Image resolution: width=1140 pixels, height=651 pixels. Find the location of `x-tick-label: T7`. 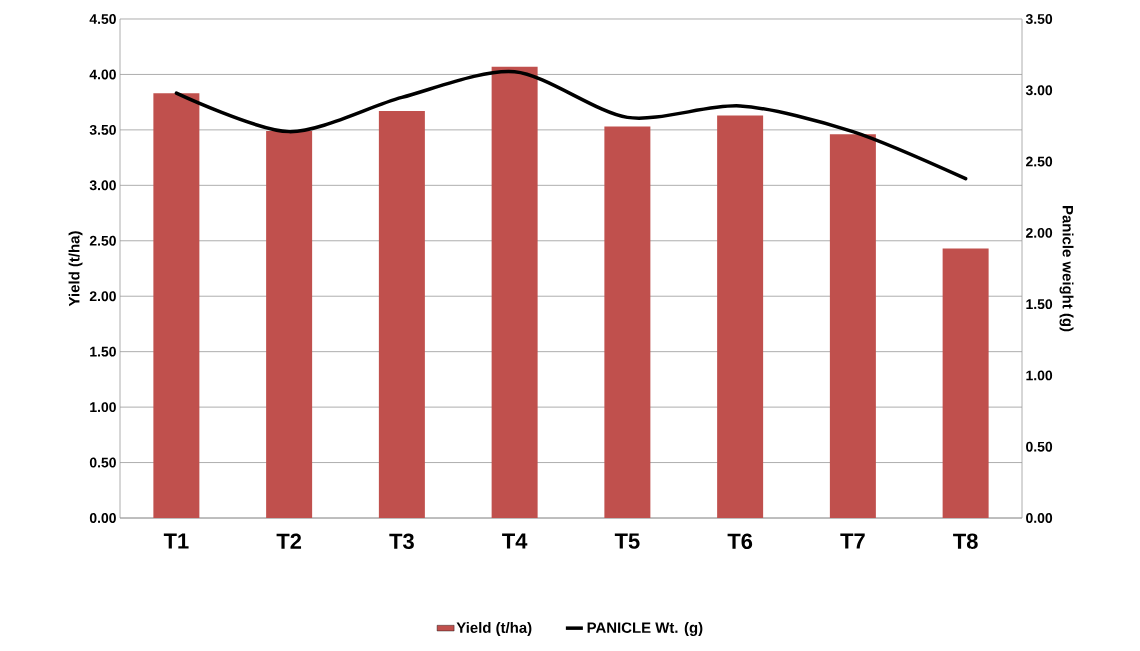

x-tick-label: T7 is located at coordinates (852, 541).